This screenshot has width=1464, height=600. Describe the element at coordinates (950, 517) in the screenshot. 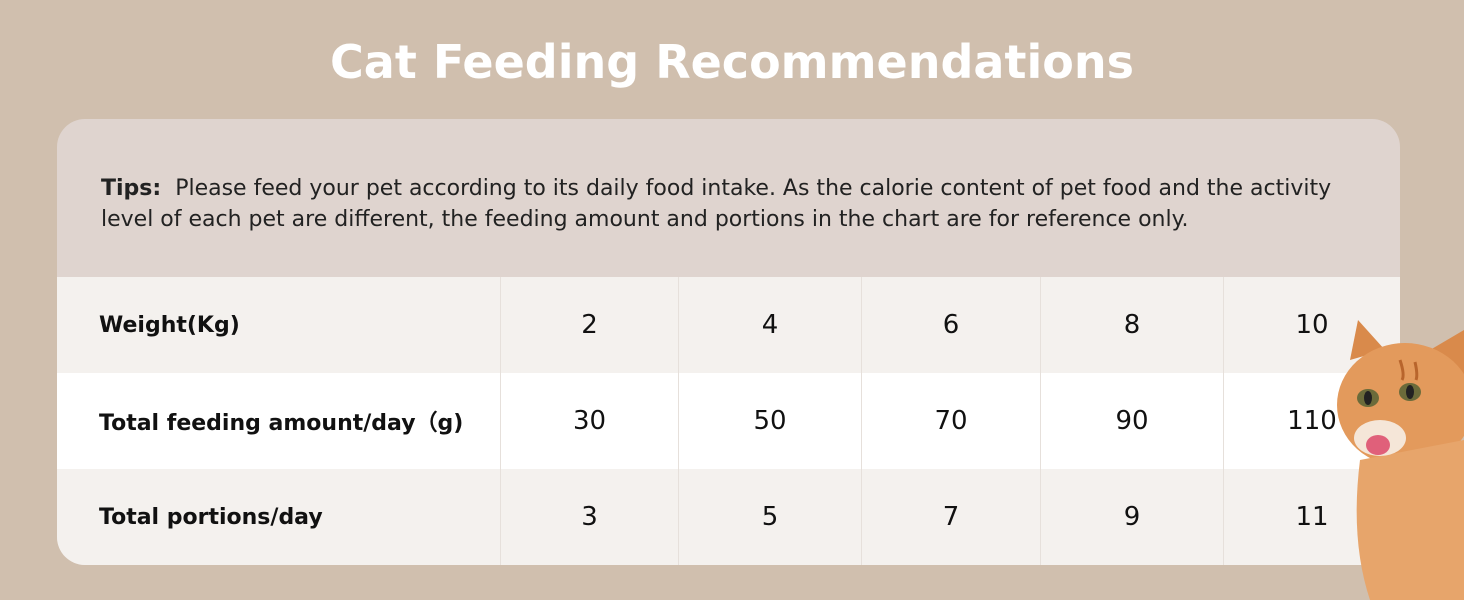

I see `cell-value: 7` at that location.